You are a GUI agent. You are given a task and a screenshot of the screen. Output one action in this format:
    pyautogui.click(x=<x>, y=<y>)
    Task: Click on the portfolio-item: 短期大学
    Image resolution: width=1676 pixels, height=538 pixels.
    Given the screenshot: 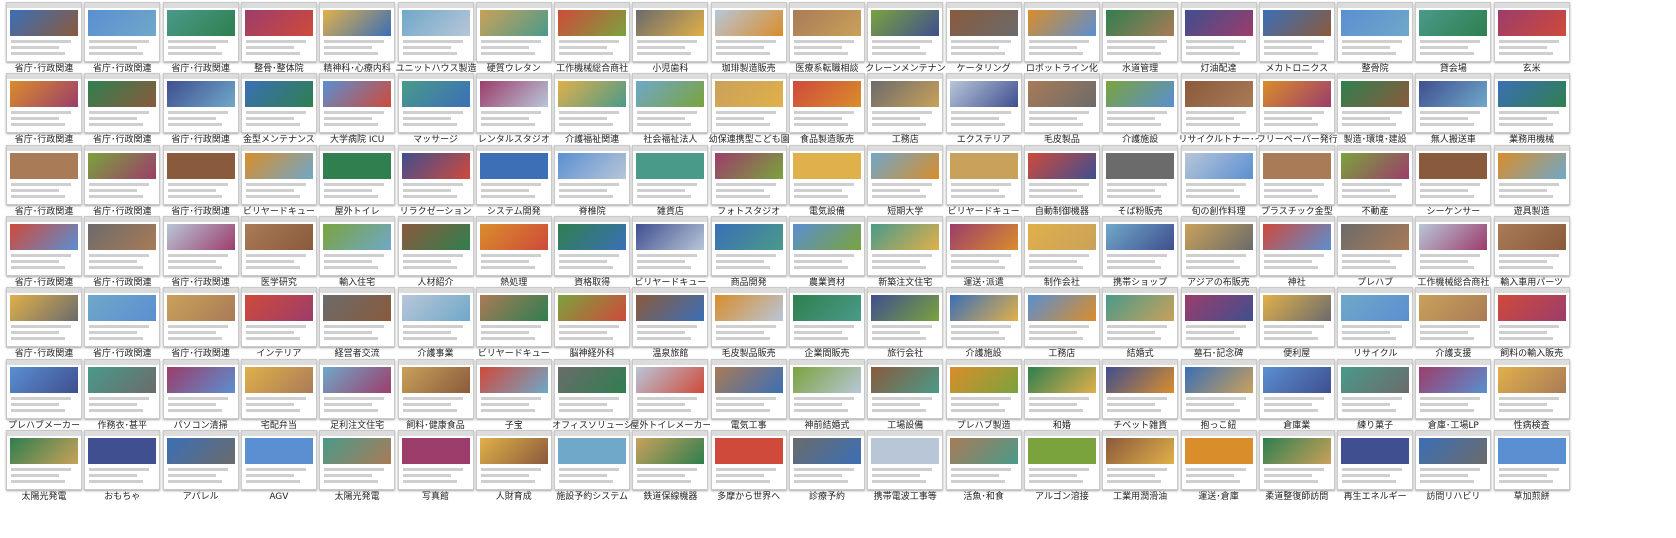 What is the action you would take?
    pyautogui.click(x=904, y=182)
    